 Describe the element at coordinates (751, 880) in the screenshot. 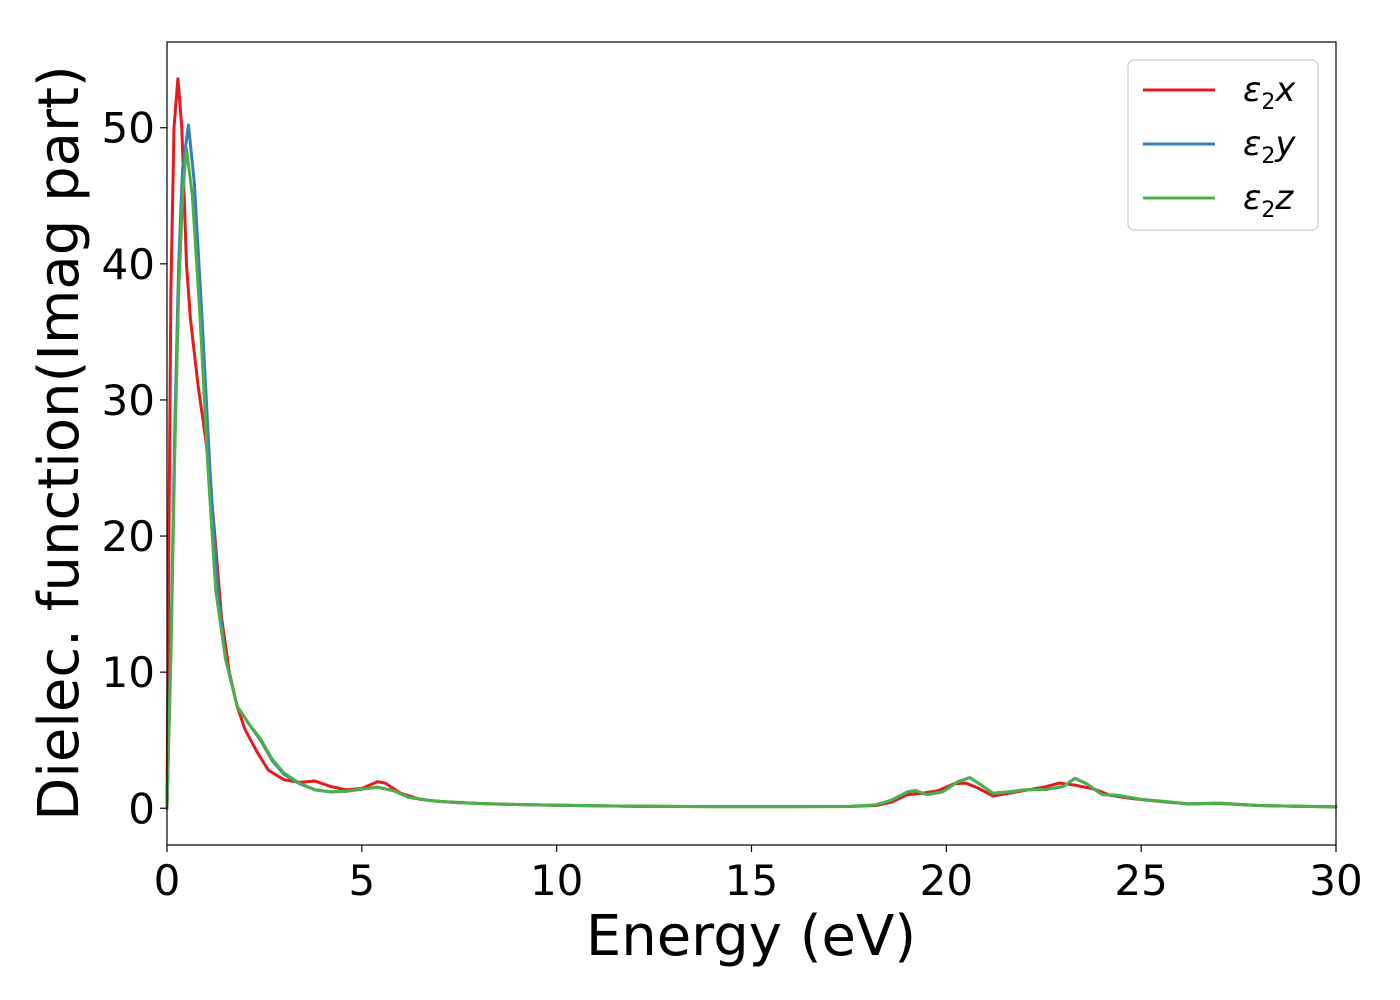

I see `x-tick-label: 15` at that location.